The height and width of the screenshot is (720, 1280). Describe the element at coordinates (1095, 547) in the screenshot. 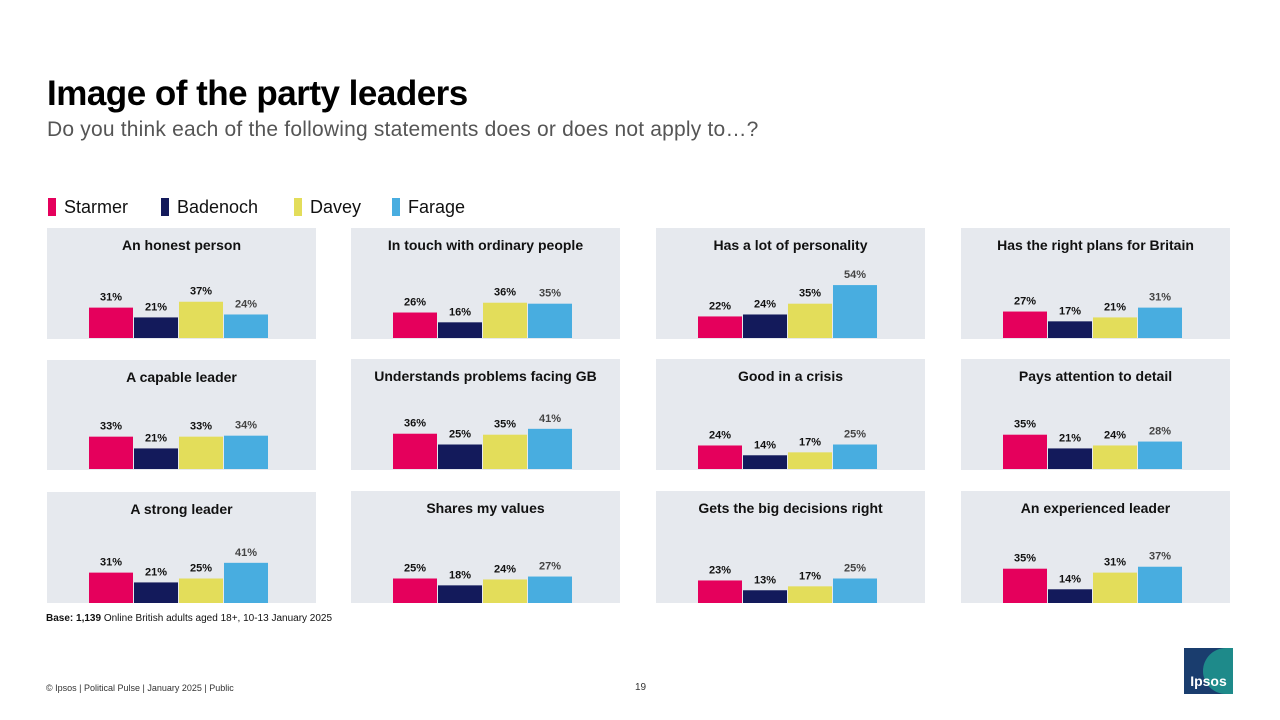

I see `chart-panel: 35% 14% 31% 37% An experienced leader` at that location.